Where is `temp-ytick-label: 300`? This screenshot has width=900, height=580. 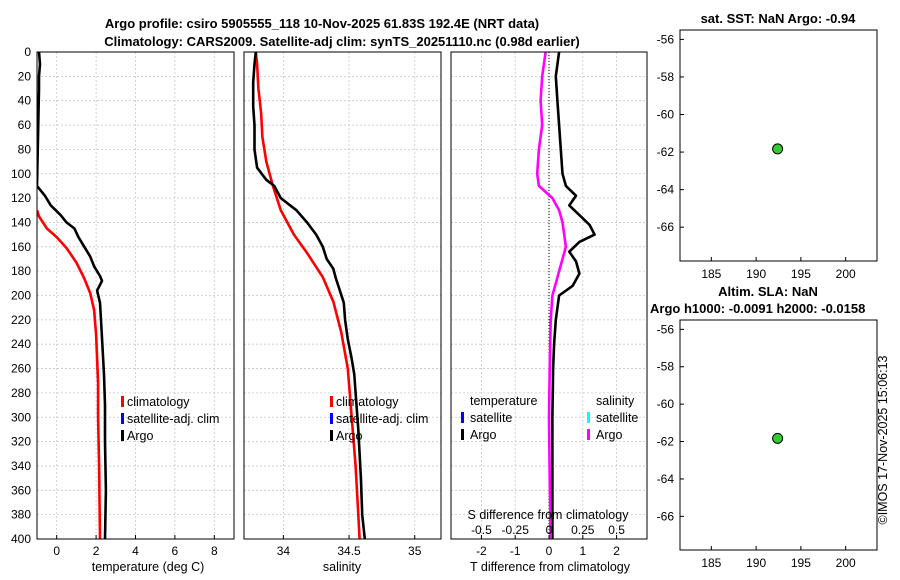 temp-ytick-label: 300 is located at coordinates (21, 417).